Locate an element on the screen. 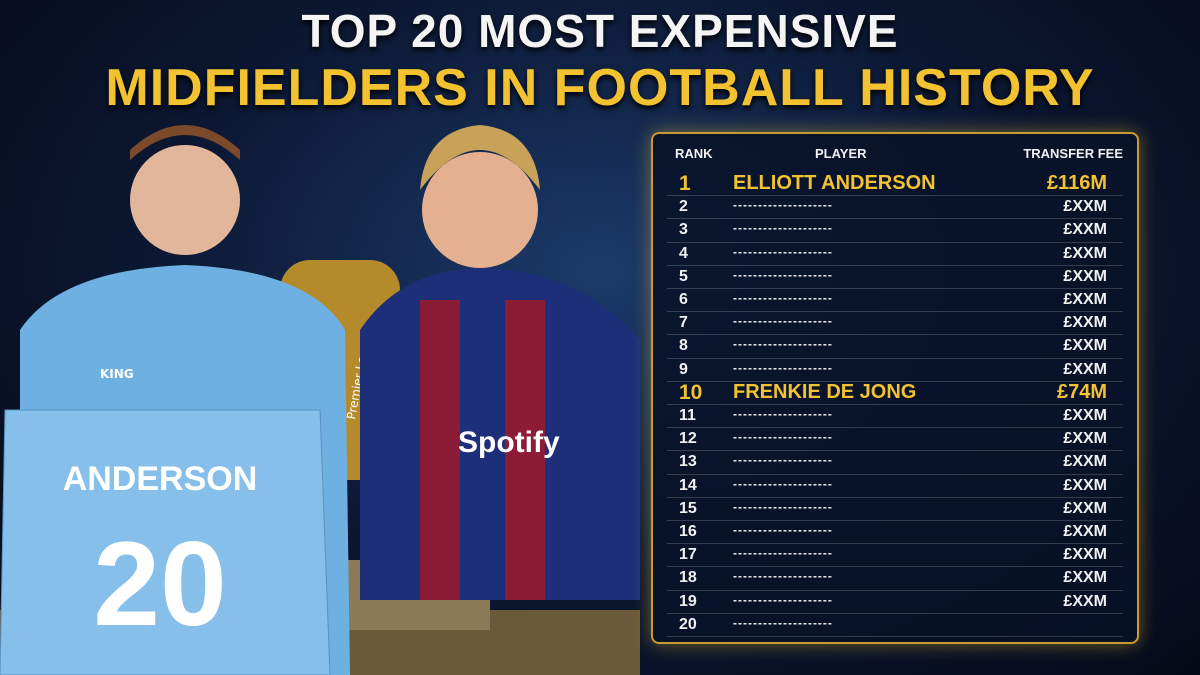 The width and height of the screenshot is (1200, 675). rank: 17 is located at coordinates (688, 555).